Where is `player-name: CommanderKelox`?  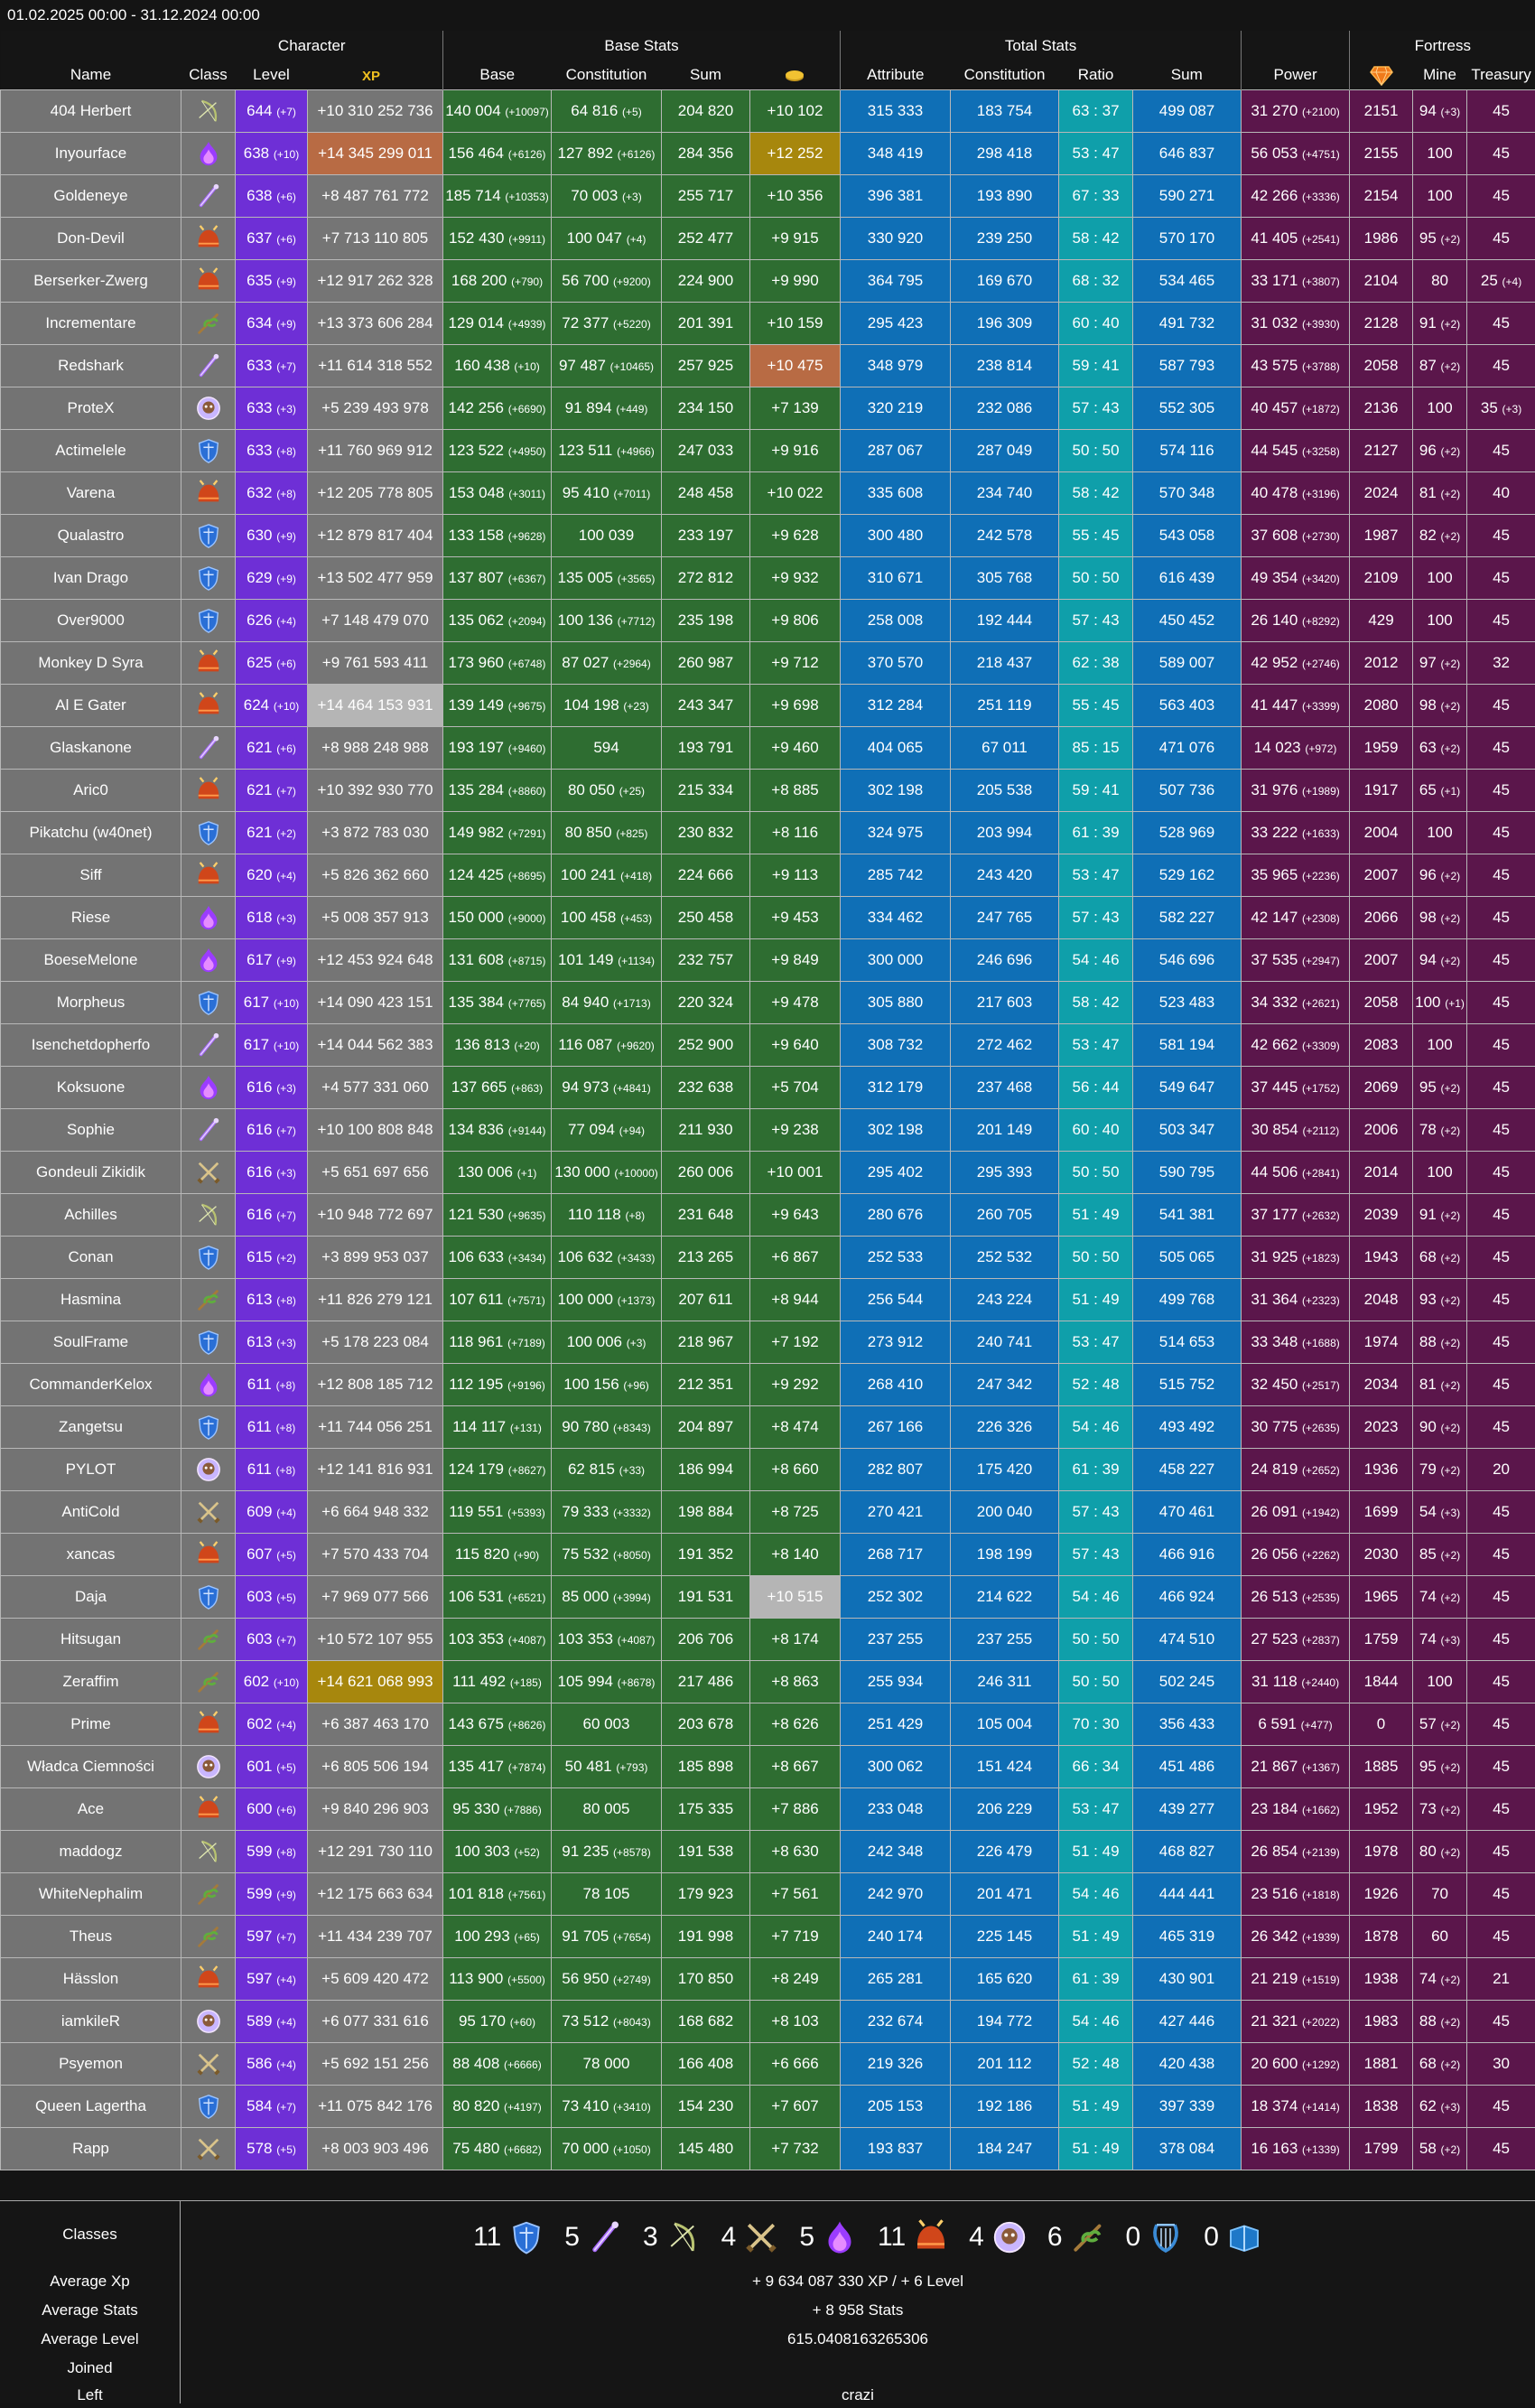 player-name: CommanderKelox is located at coordinates (91, 1385).